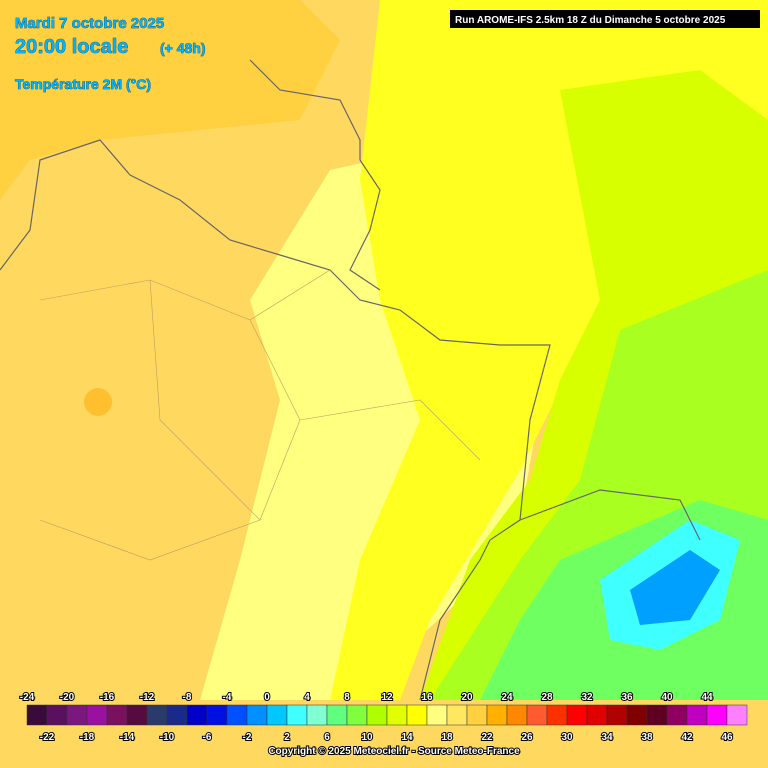  I want to click on legend-label: 4, so click(307, 697).